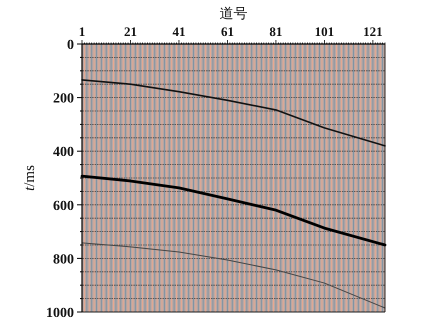  I want to click on y-tick-label: 600, so click(63, 206).